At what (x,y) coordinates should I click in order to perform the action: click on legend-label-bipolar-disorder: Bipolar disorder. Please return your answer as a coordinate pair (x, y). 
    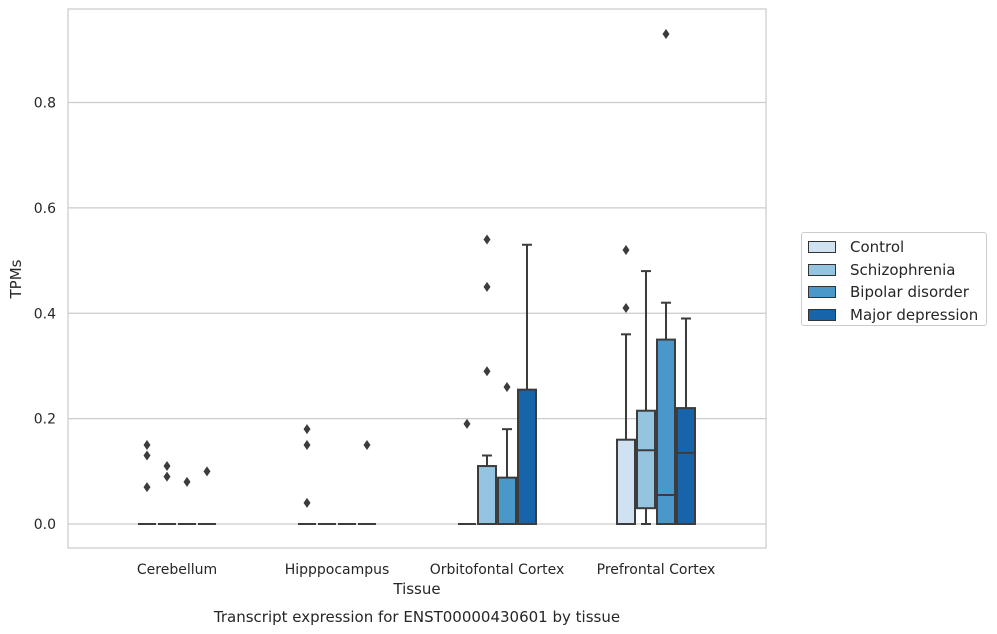
    Looking at the image, I should click on (909, 292).